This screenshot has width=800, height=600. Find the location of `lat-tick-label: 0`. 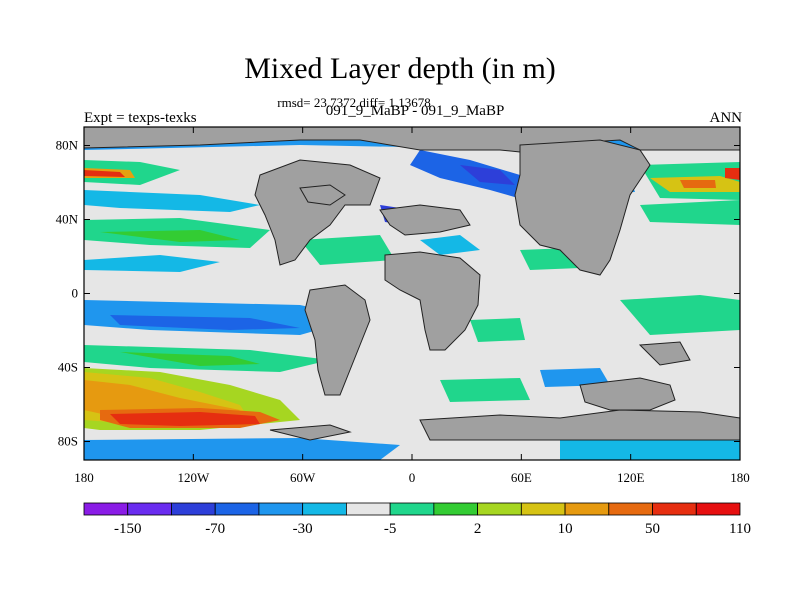

lat-tick-label: 0 is located at coordinates (75, 293).